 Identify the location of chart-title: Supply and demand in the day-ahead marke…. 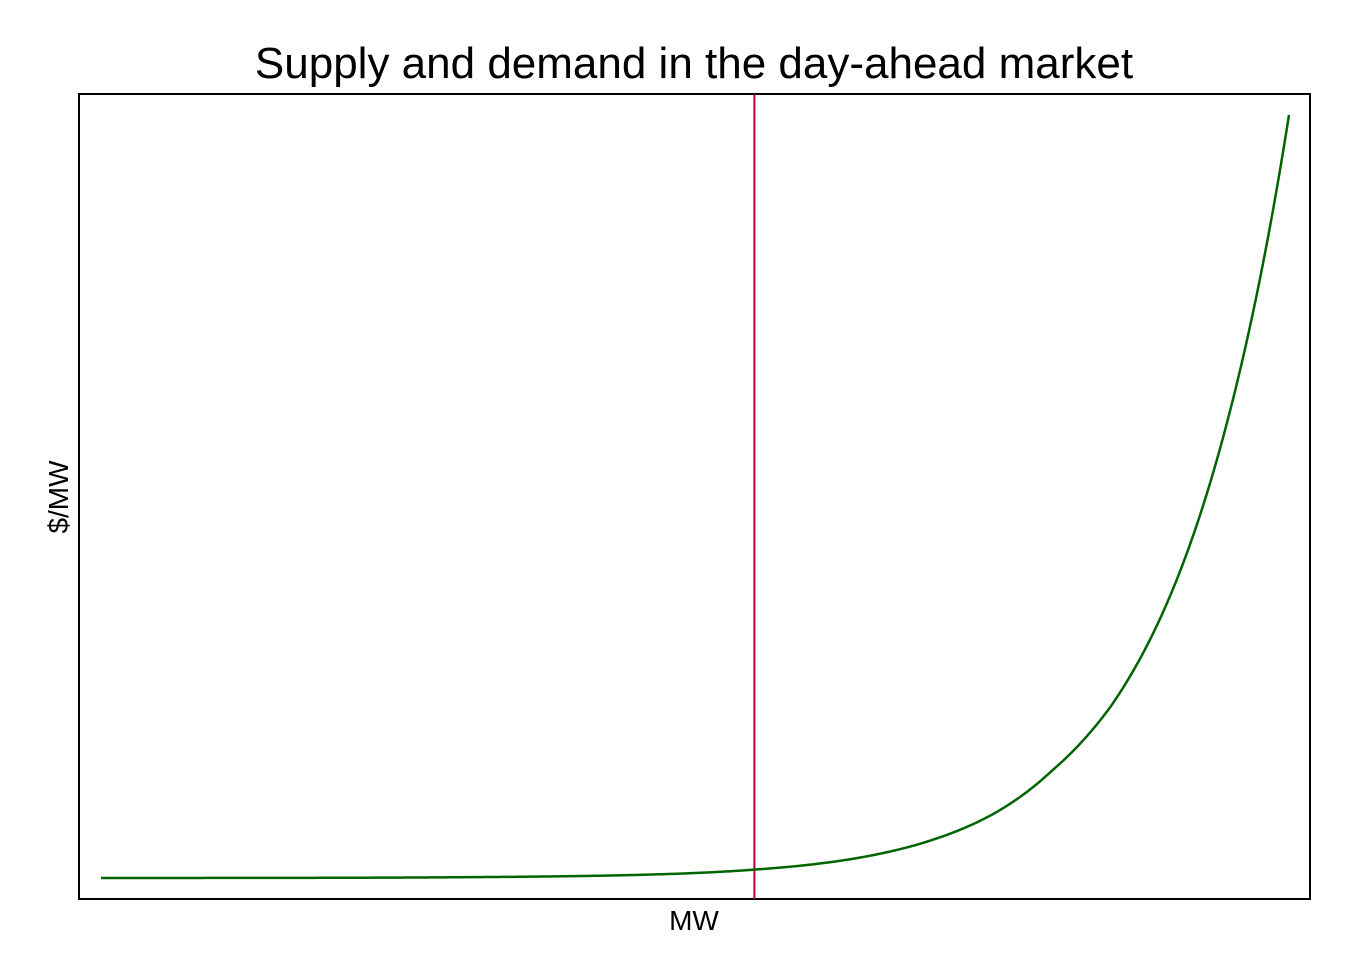
(694, 63).